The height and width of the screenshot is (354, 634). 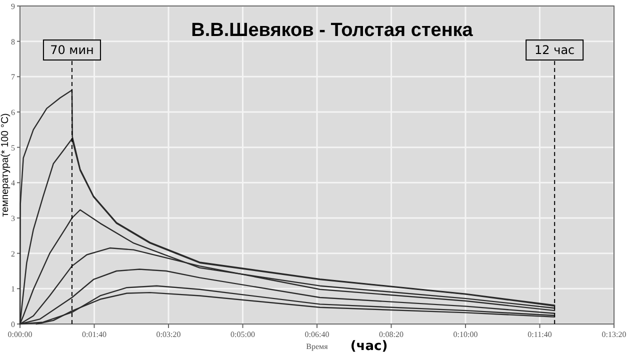 I want to click on y-tick-label: 6, so click(x=13, y=112).